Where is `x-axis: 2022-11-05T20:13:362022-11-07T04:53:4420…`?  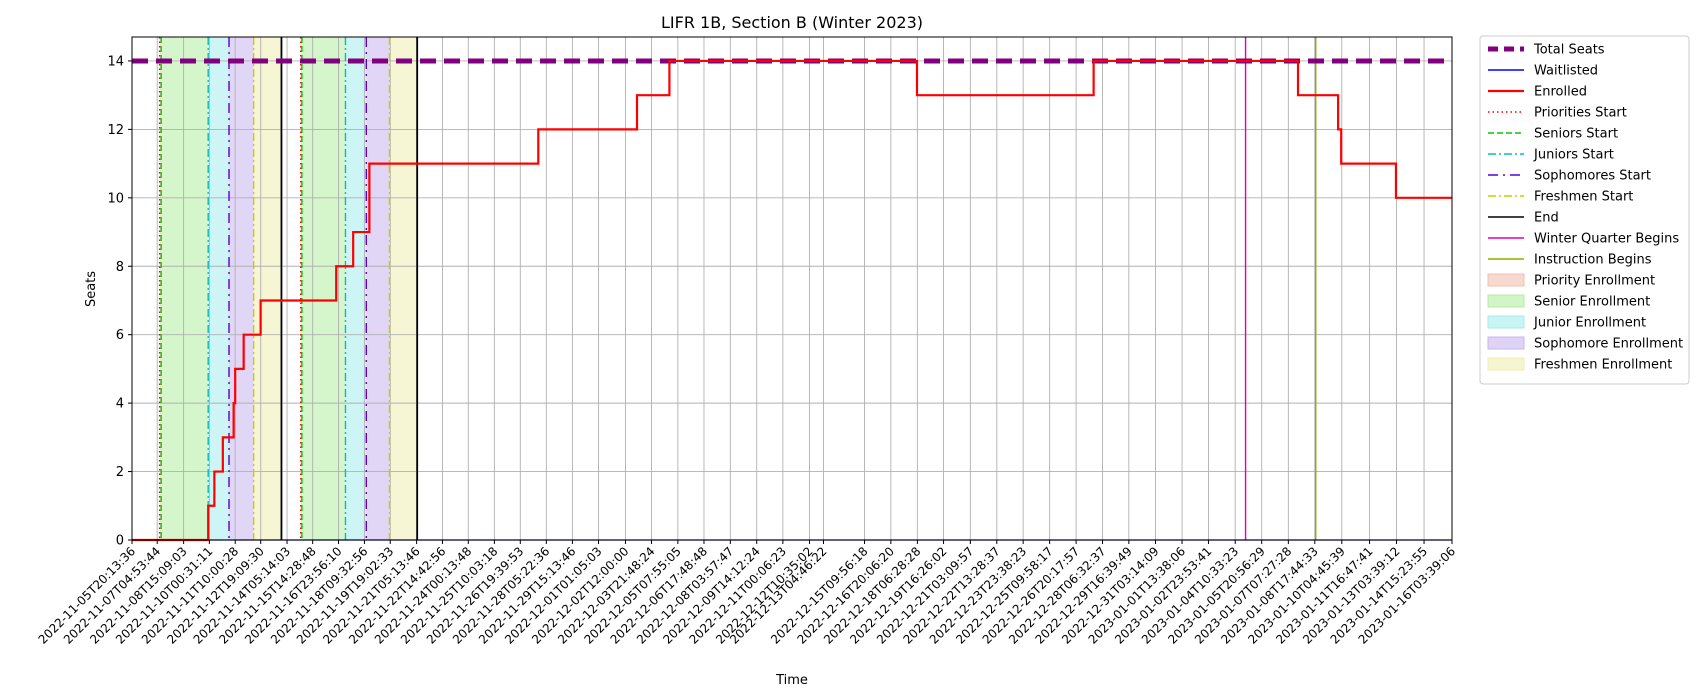
x-axis: 2022-11-05T20:13:362022-11-07T04:53:4420… is located at coordinates (747, 593).